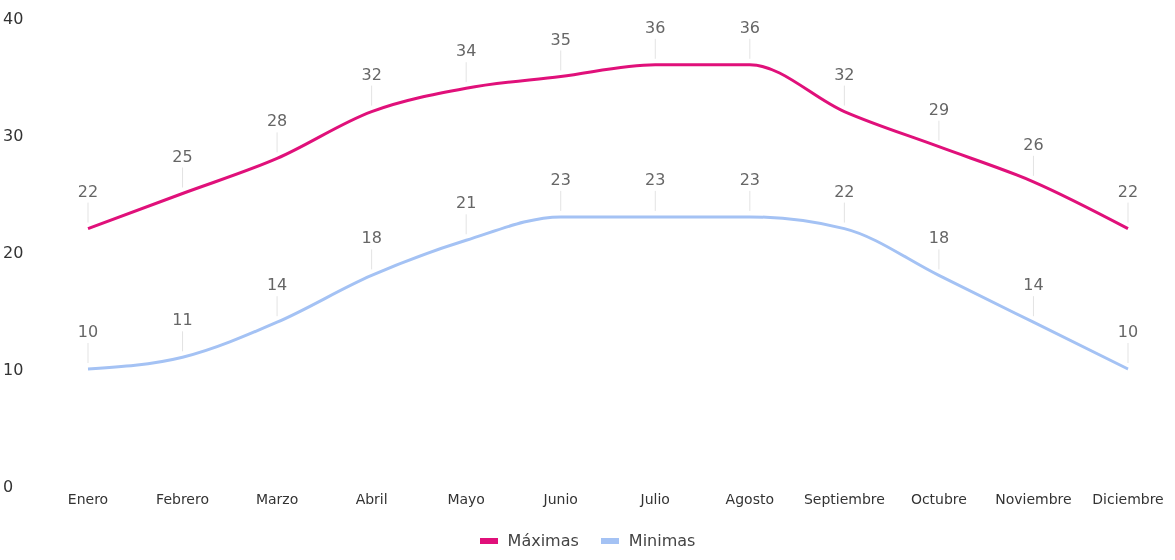 Image resolution: width=1175 pixels, height=560 pixels. What do you see at coordinates (371, 498) in the screenshot?
I see `x-tick-label: Abril` at bounding box center [371, 498].